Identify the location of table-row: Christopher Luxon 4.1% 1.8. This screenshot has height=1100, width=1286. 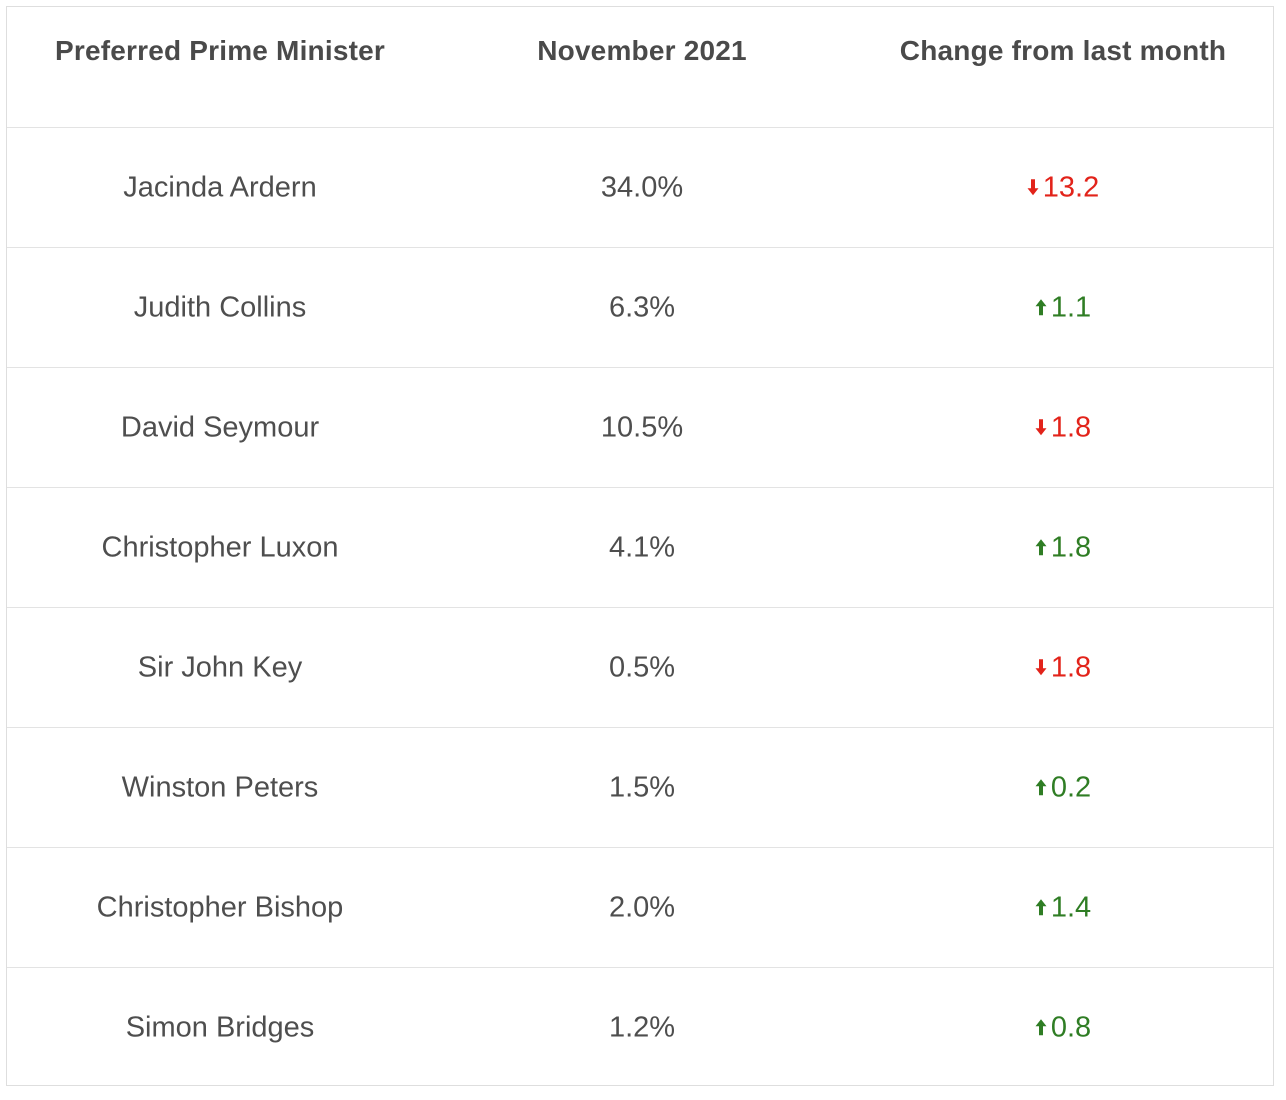
(640, 547).